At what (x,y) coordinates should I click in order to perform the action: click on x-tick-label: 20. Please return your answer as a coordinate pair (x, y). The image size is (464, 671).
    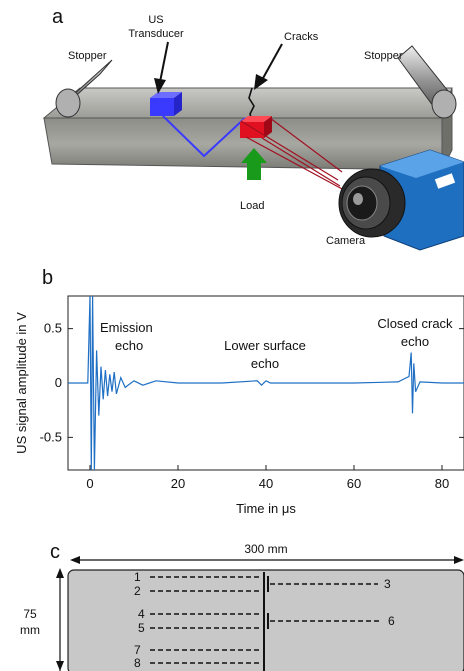
    Looking at the image, I should click on (178, 483).